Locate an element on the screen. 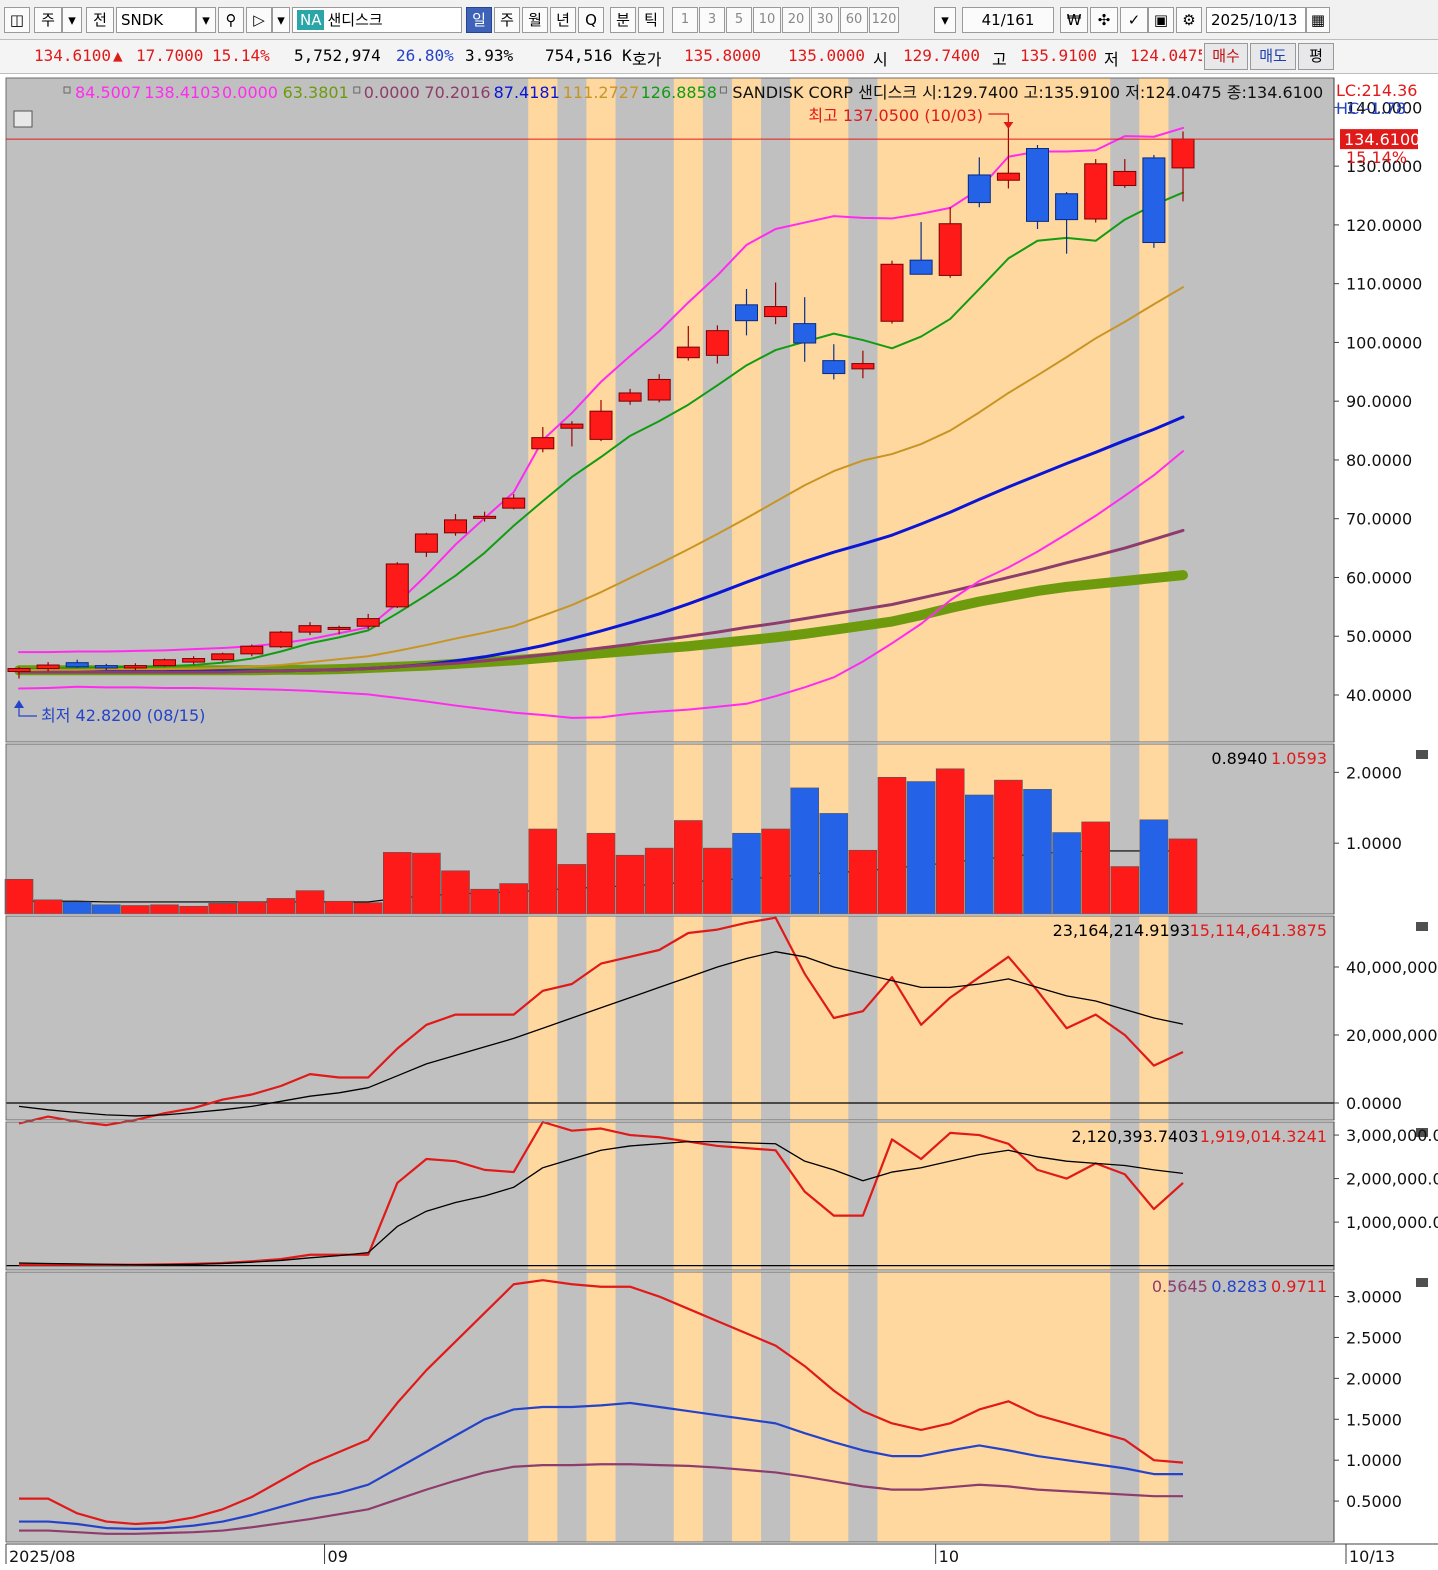 This screenshot has width=1438, height=1570. y-tick-label: 1,000,000.0 is located at coordinates (1392, 1222).